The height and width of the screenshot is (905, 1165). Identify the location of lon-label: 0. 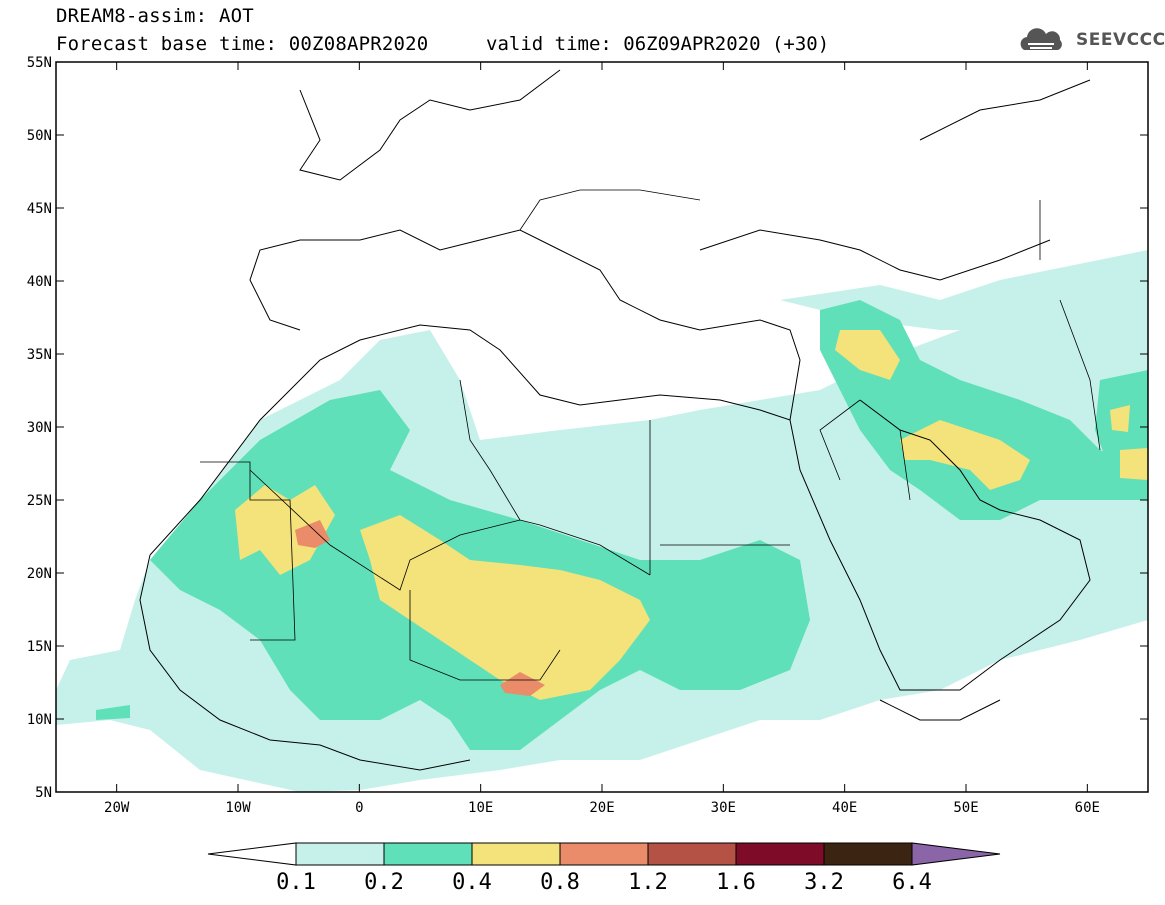
(359, 808).